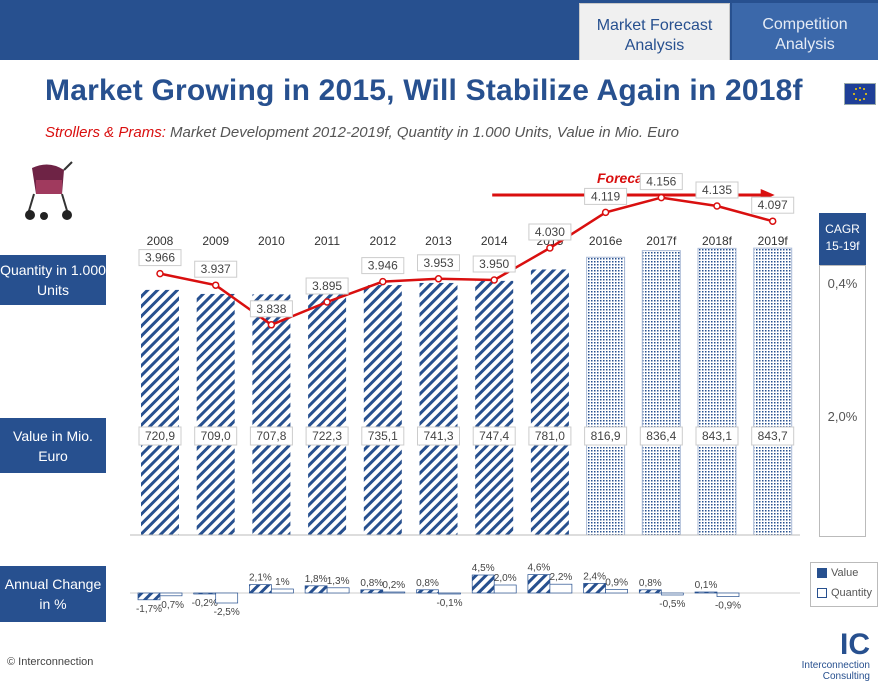  Describe the element at coordinates (438, 436) in the screenshot. I see `value-label: 741,3` at that location.